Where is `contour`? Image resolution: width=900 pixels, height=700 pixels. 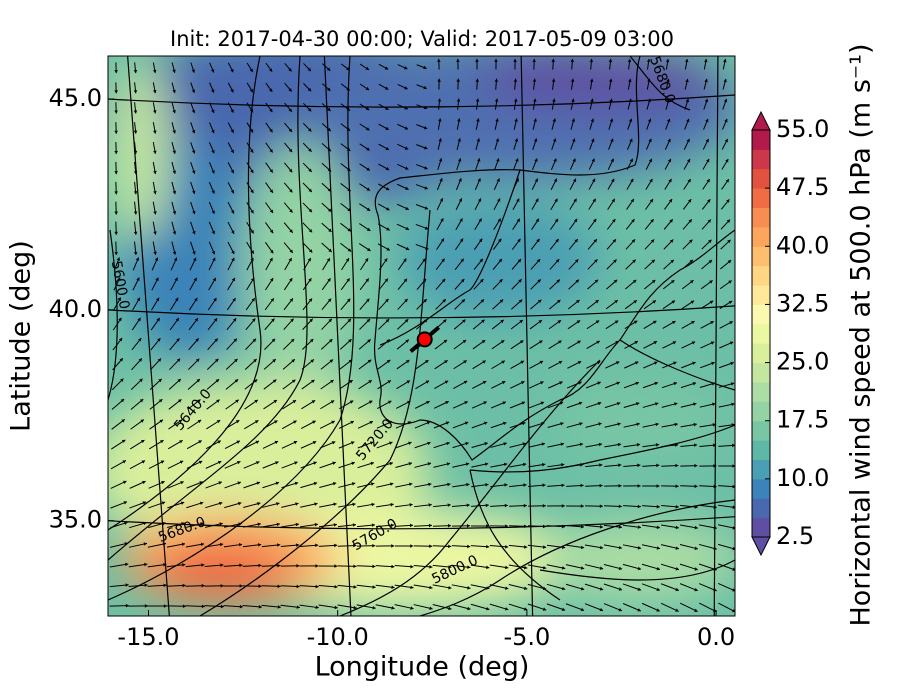 contour is located at coordinates (577, 557).